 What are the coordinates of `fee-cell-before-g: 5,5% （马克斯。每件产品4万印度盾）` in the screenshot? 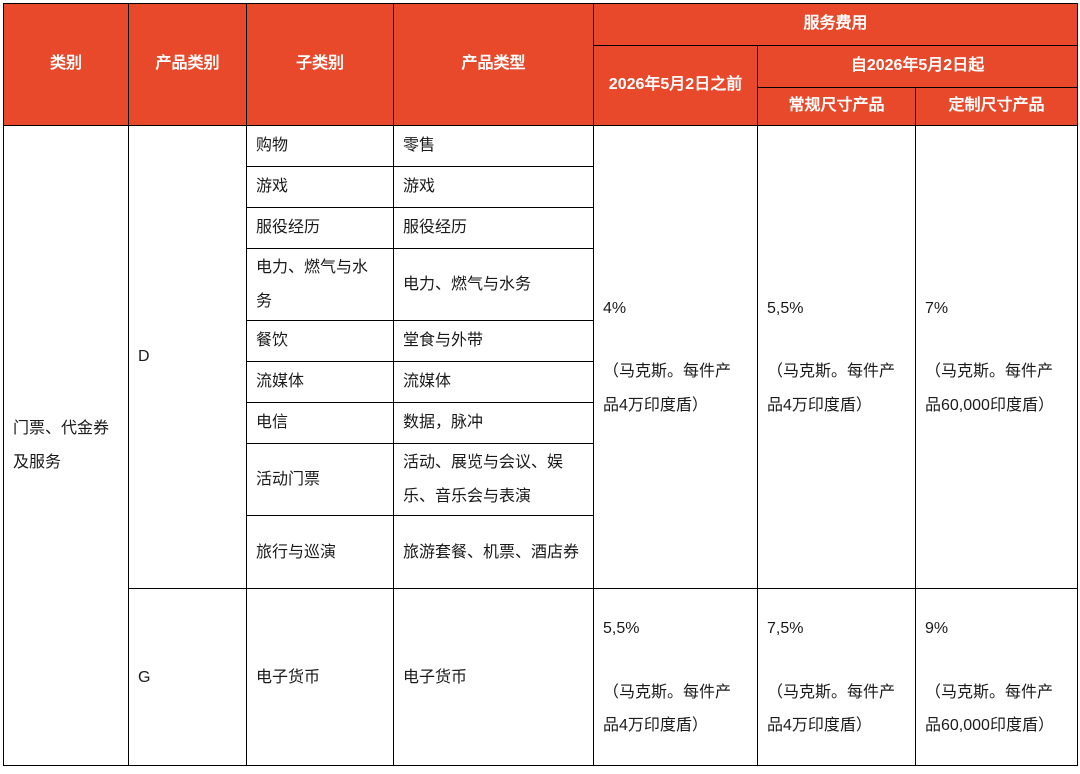 It's located at (675, 677).